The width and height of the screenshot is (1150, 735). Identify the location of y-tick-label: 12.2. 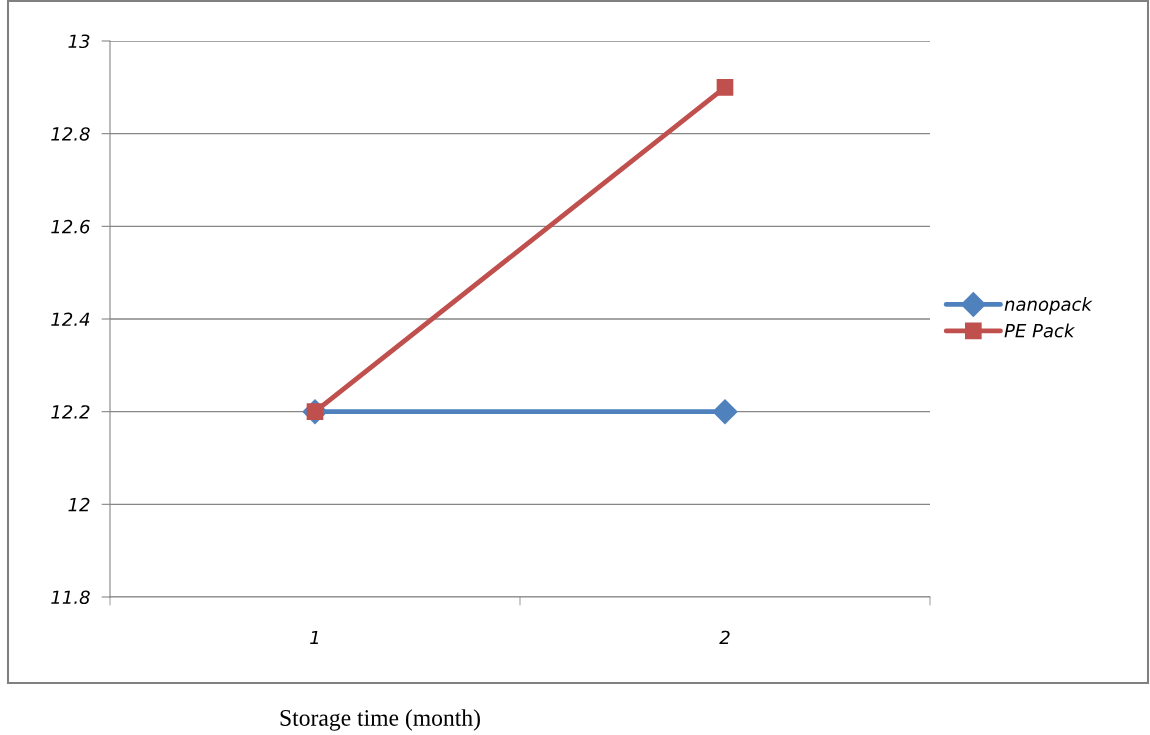
(70, 412).